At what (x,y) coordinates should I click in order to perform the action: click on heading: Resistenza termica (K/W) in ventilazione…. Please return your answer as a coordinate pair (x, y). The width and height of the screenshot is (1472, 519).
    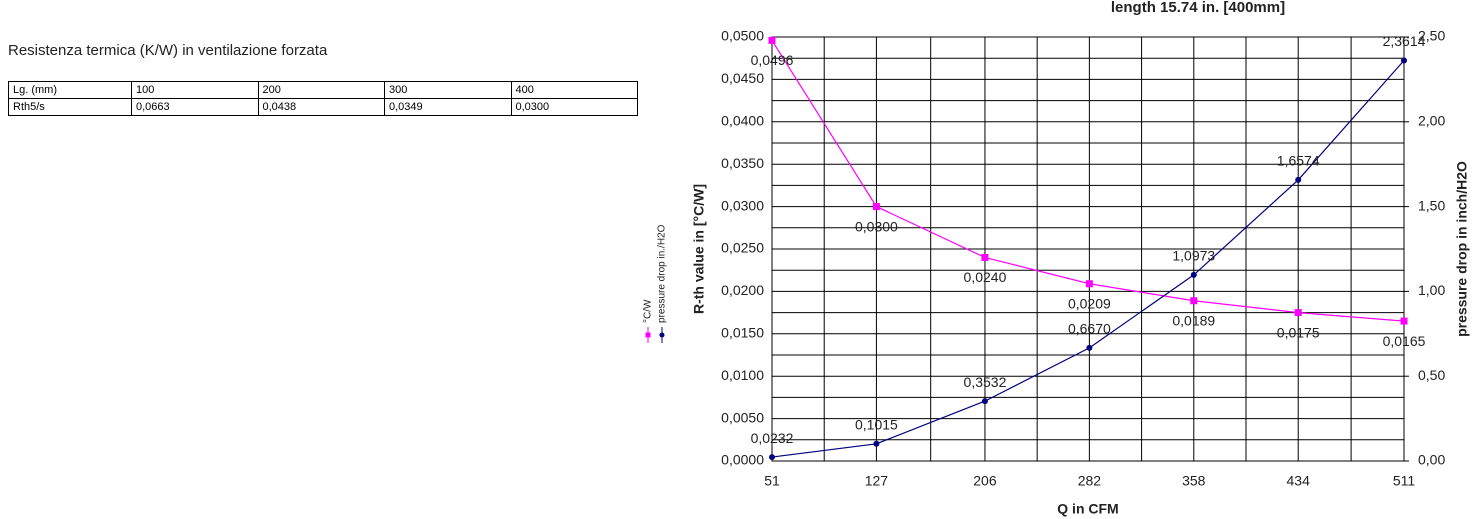
    Looking at the image, I should click on (168, 50).